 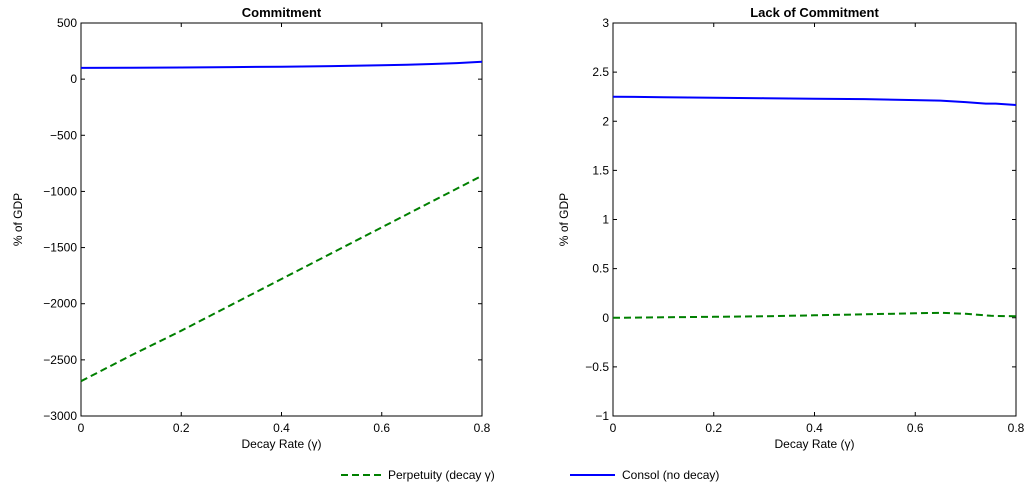 I want to click on y-tick-label: −2000, so click(x=60, y=304).